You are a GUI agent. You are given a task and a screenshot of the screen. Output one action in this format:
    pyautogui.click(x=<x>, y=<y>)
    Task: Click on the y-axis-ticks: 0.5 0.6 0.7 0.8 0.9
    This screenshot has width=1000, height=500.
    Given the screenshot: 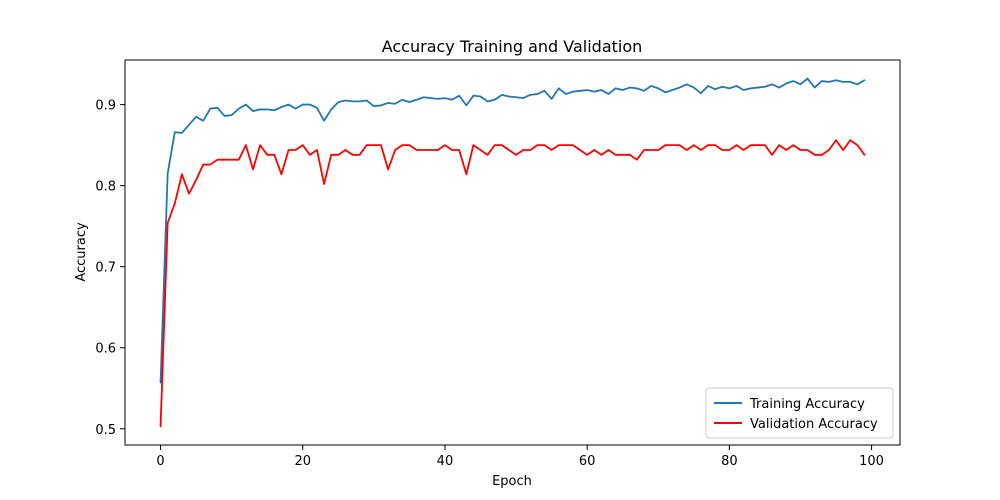 What is the action you would take?
    pyautogui.click(x=110, y=268)
    